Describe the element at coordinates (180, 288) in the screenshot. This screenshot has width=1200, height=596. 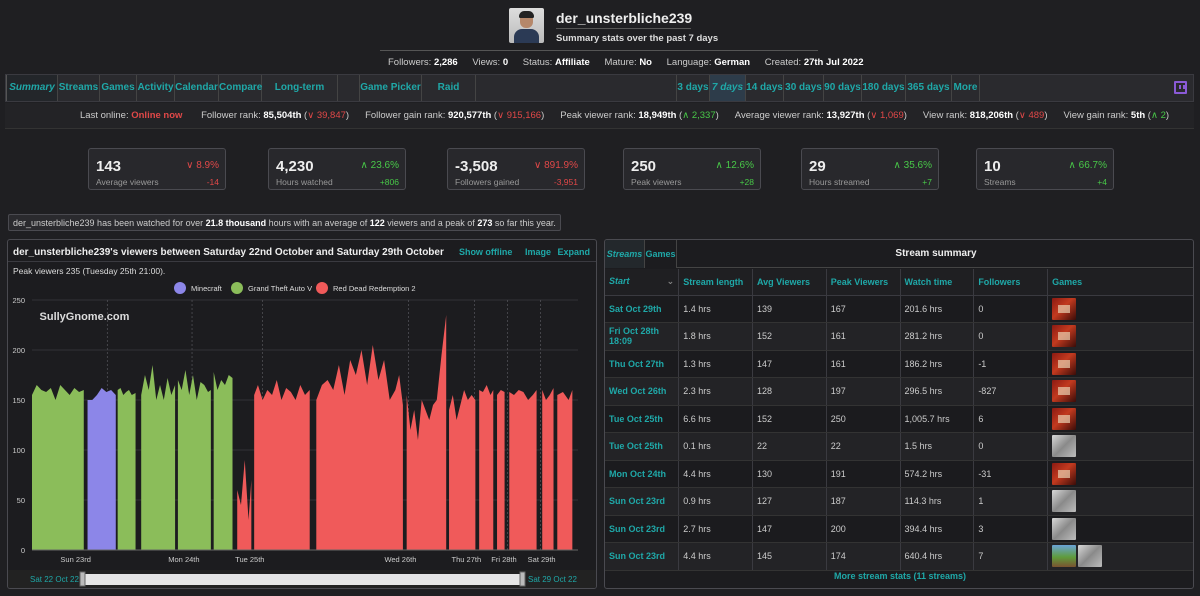
I see `legend-swatch` at that location.